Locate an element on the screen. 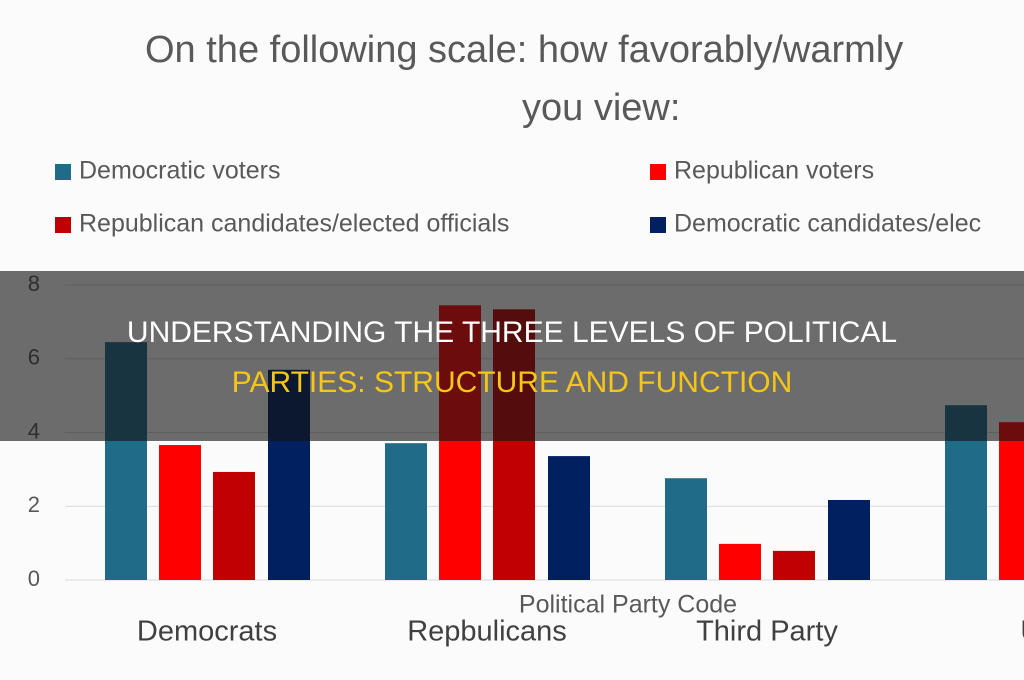  x-axis-title: Political Party Code is located at coordinates (628, 605).